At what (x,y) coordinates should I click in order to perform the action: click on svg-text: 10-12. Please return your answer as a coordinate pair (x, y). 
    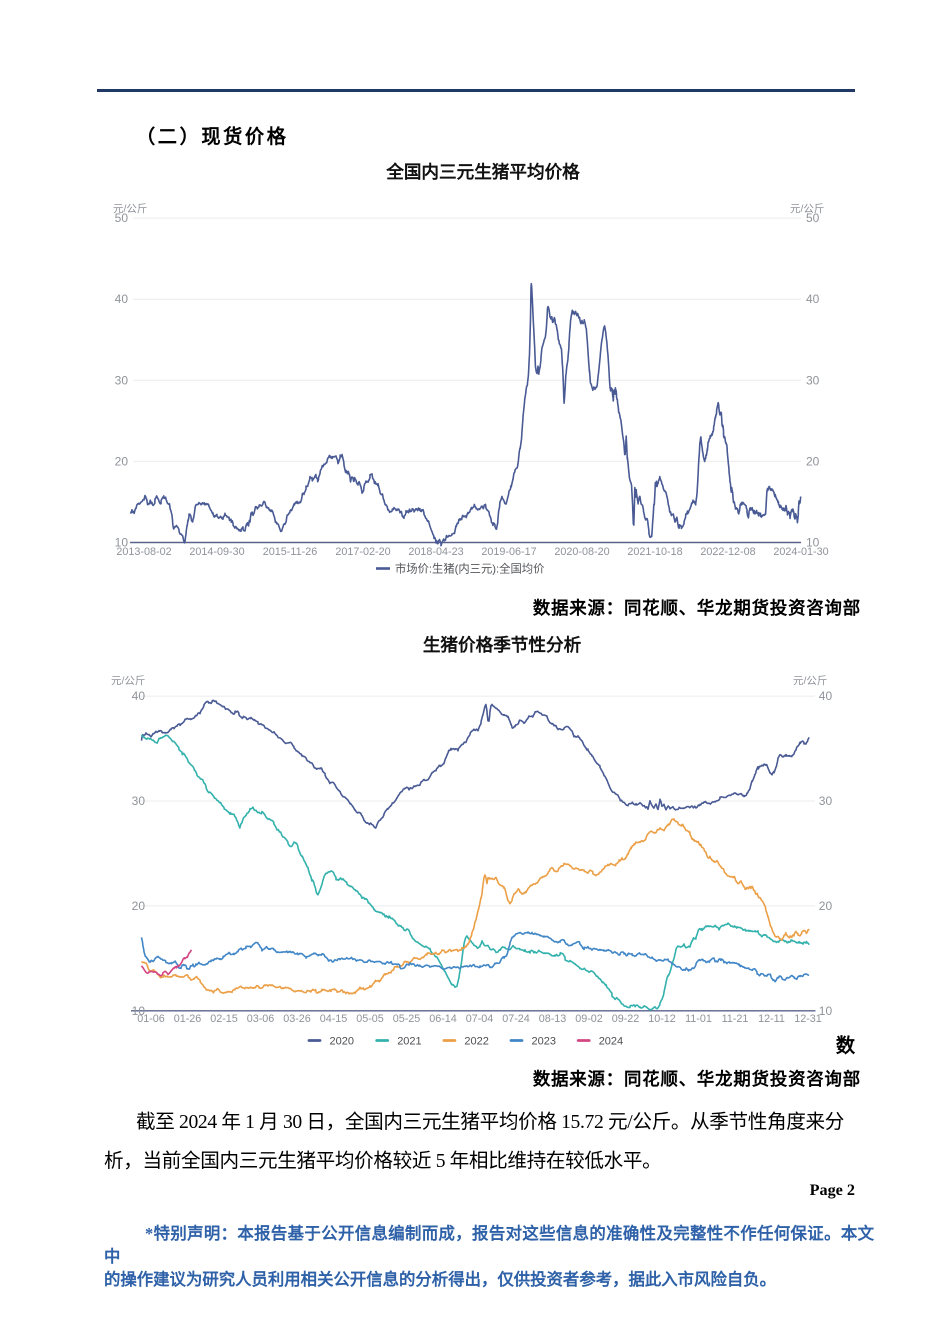
    Looking at the image, I should click on (662, 1019).